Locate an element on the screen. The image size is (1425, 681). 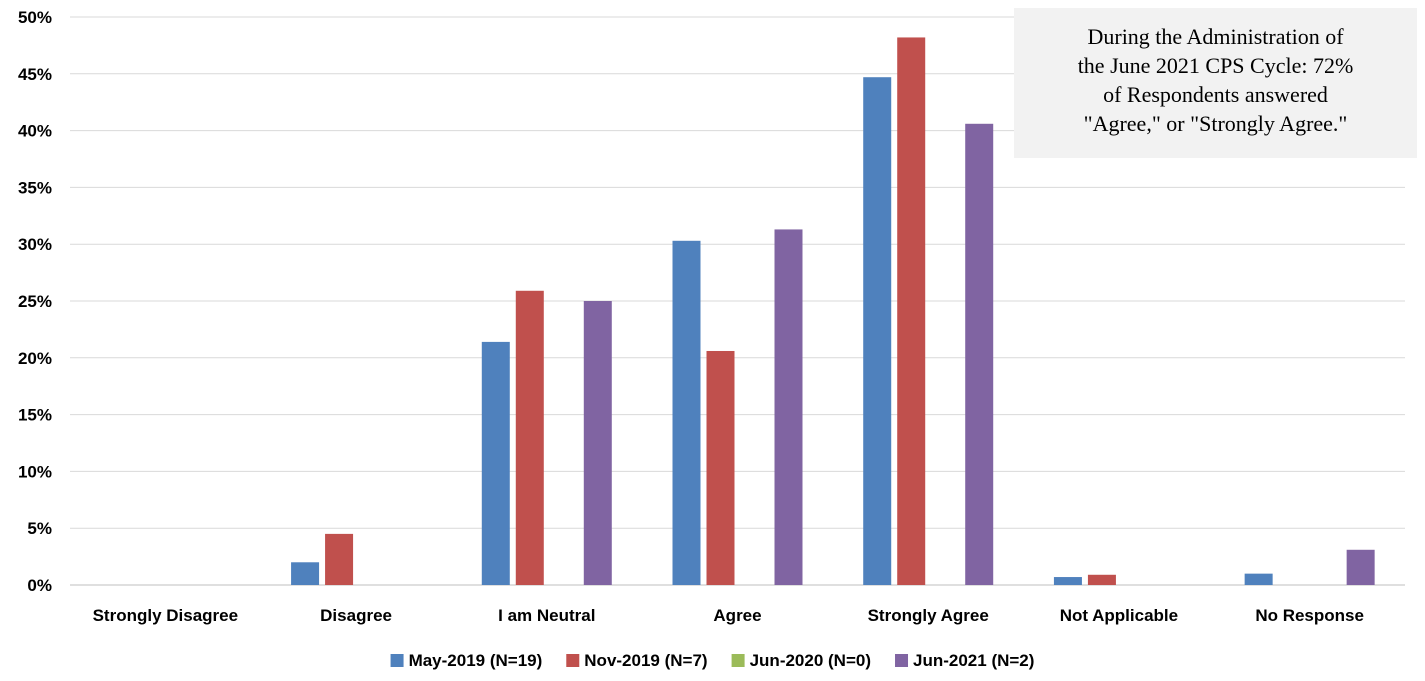
legend-item: Jun-2020 (N=0) is located at coordinates (801, 660).